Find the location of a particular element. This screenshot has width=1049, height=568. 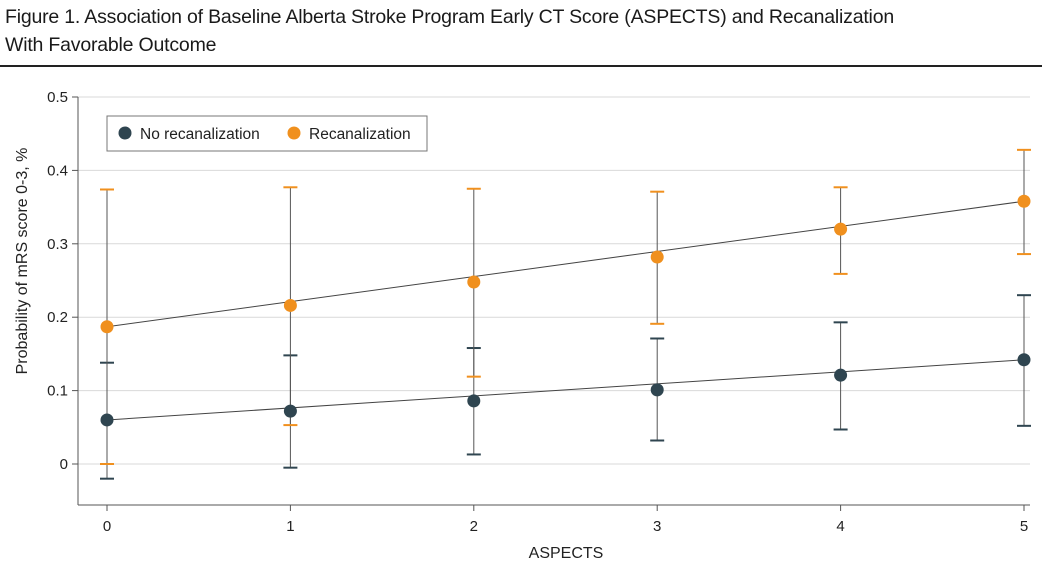

legend: No recanalization Recanalization is located at coordinates (267, 133).